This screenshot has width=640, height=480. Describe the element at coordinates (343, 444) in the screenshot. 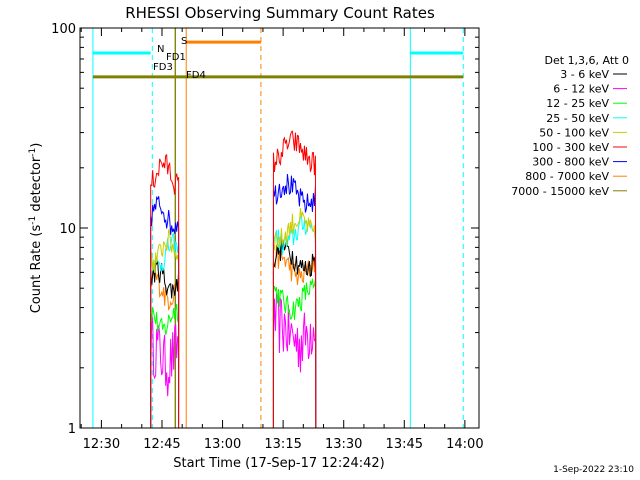

I see `x-tick-label: 13:30` at that location.